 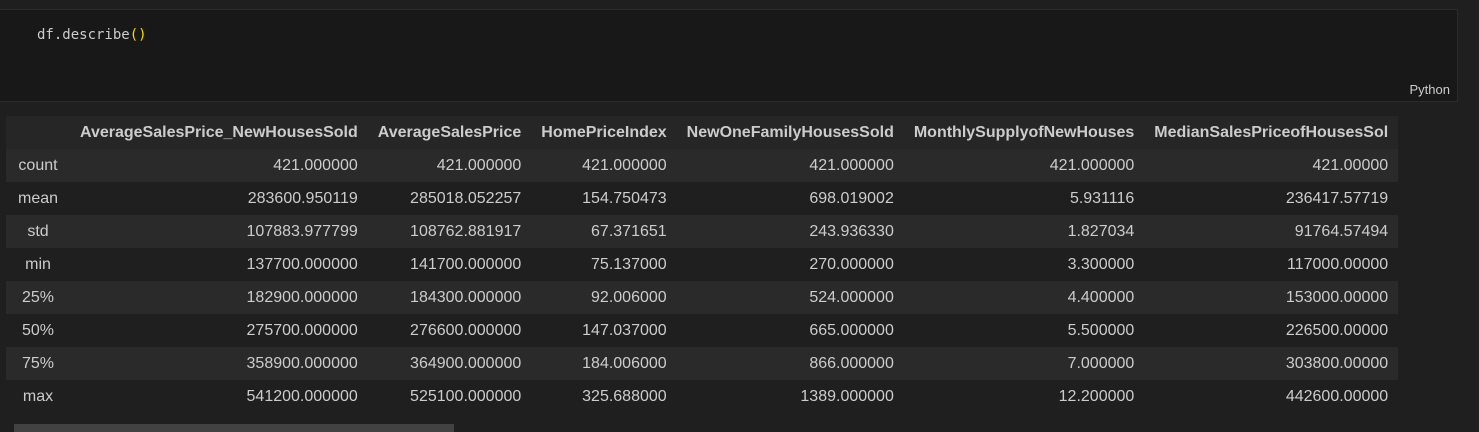 I want to click on table-cell: 147.037000, so click(x=624, y=330).